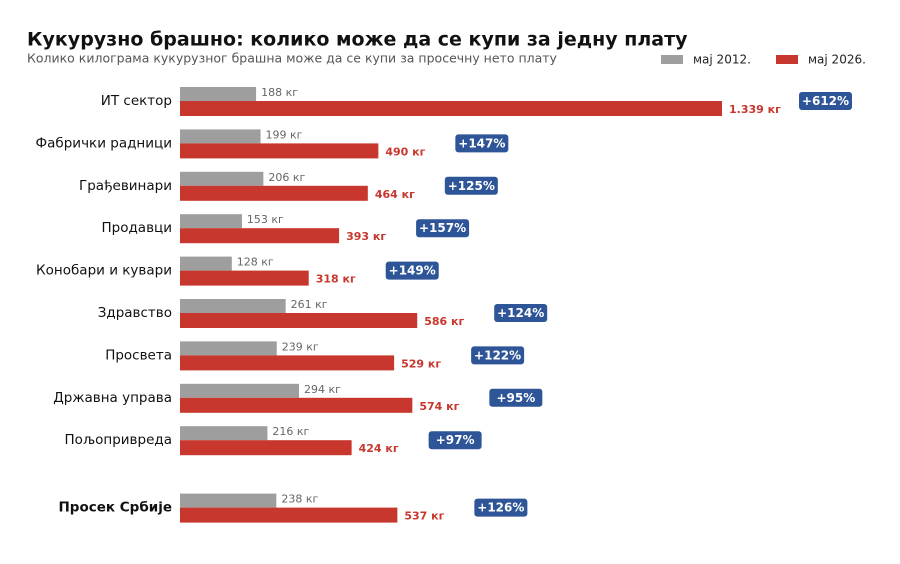 Image resolution: width=900 pixels, height=564 pixels. I want to click on value-label-2026: 424 кг, so click(379, 448).